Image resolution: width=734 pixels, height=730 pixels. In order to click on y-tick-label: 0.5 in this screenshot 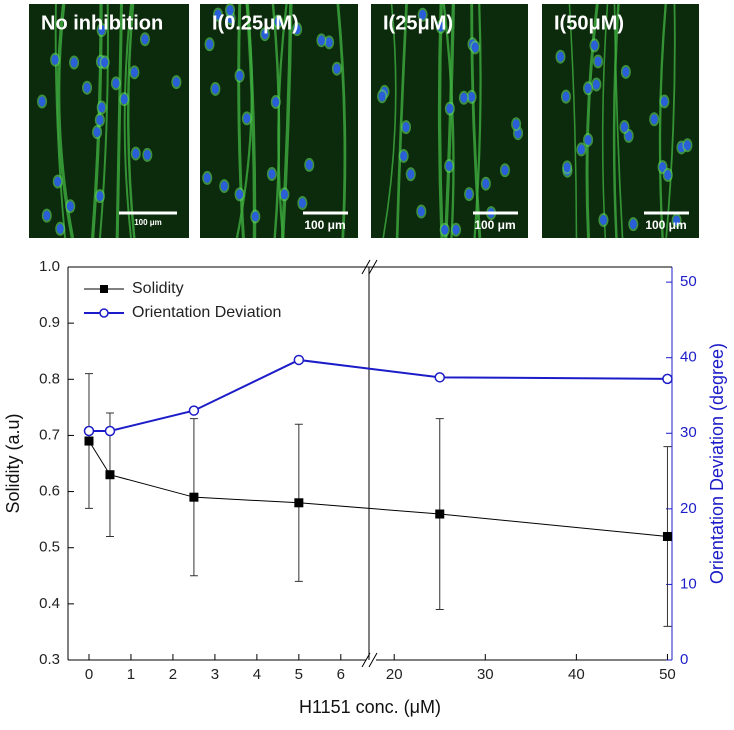, I will do `click(49, 547)`.